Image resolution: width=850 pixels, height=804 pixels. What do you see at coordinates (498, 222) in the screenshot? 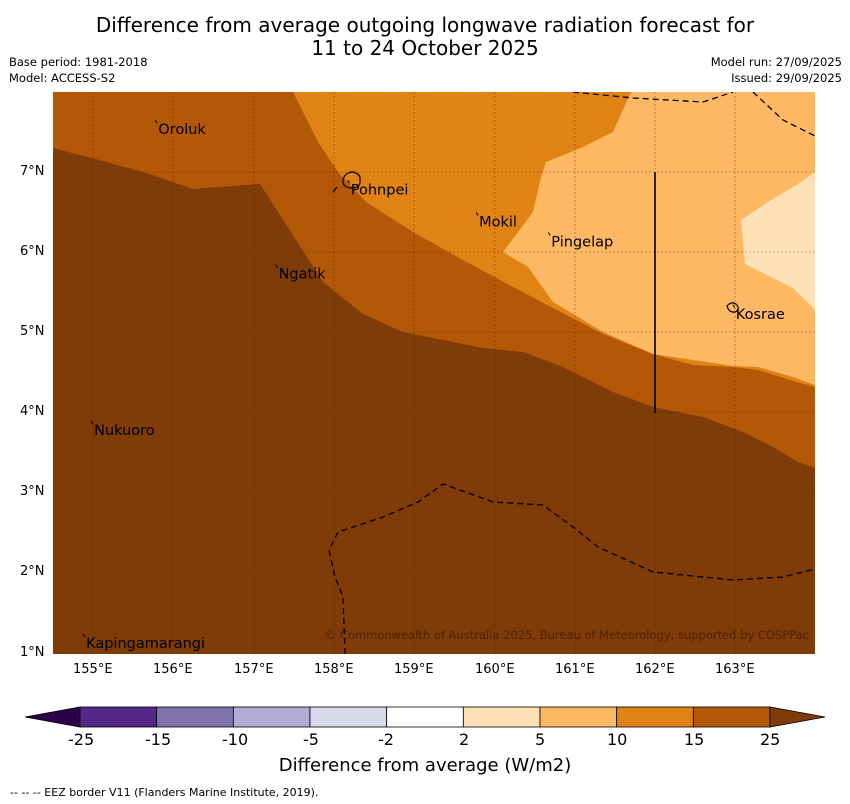
I see `place-label-mokil: Mokil` at bounding box center [498, 222].